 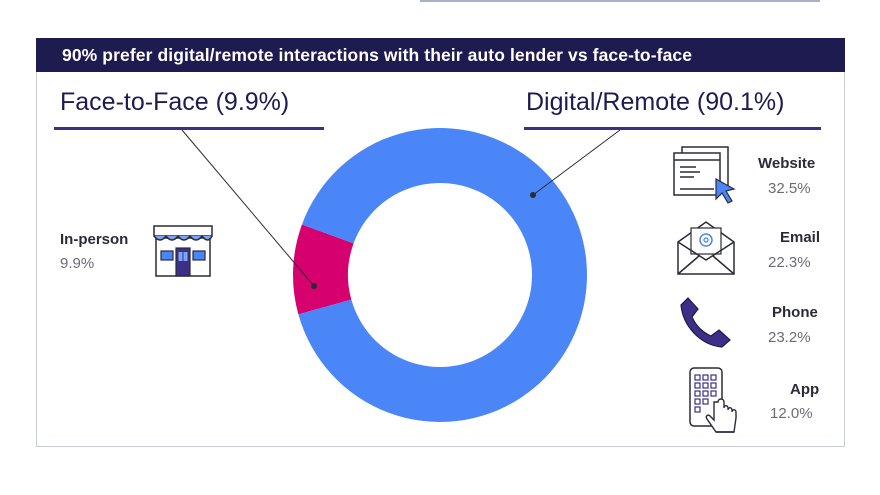 What do you see at coordinates (189, 128) in the screenshot?
I see `face-to-face-underline` at bounding box center [189, 128].